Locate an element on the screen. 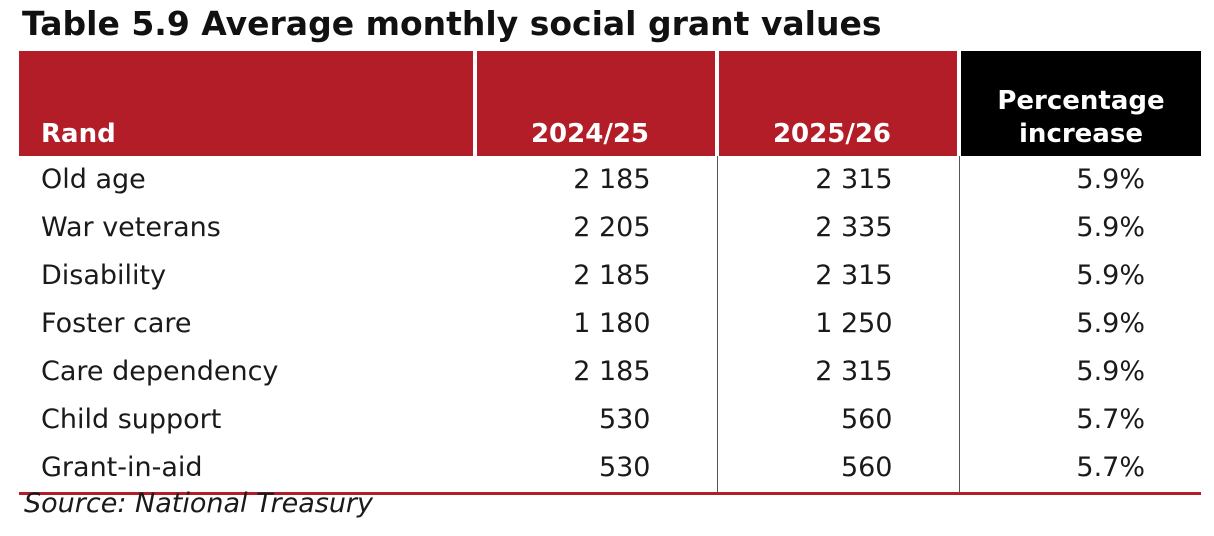 Image resolution: width=1214 pixels, height=536 pixels. row-label: Child support is located at coordinates (131, 419).